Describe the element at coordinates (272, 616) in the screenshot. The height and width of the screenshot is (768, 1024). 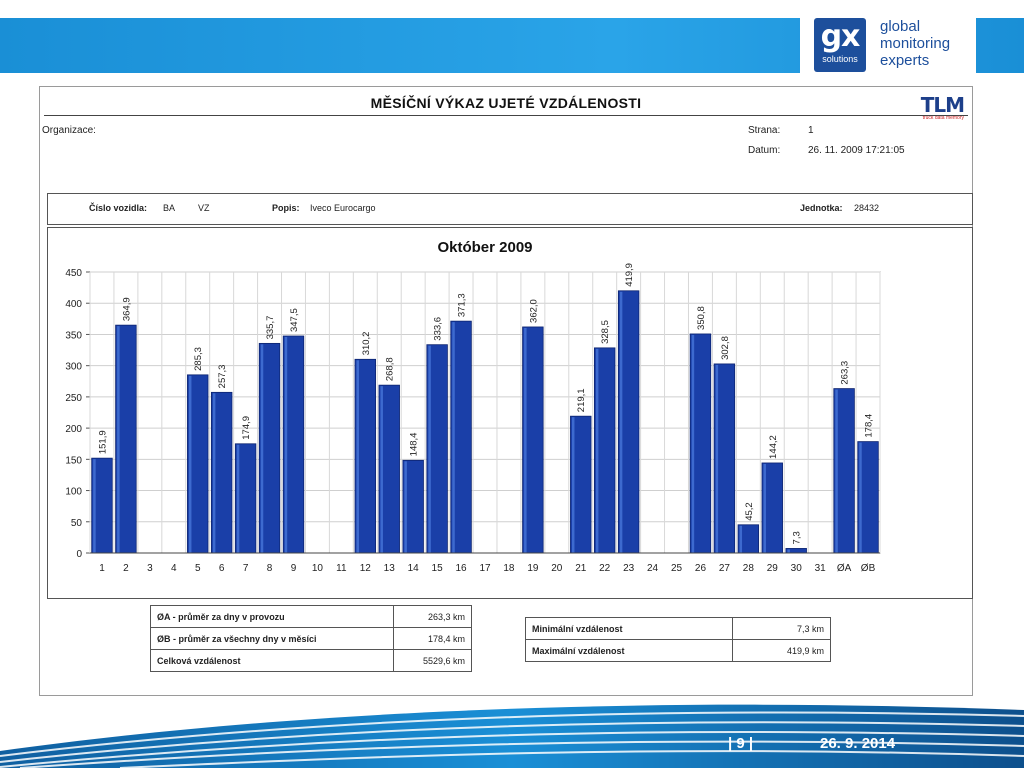
I see `stat-left-key: ØA - průměr za dny v provozu` at that location.